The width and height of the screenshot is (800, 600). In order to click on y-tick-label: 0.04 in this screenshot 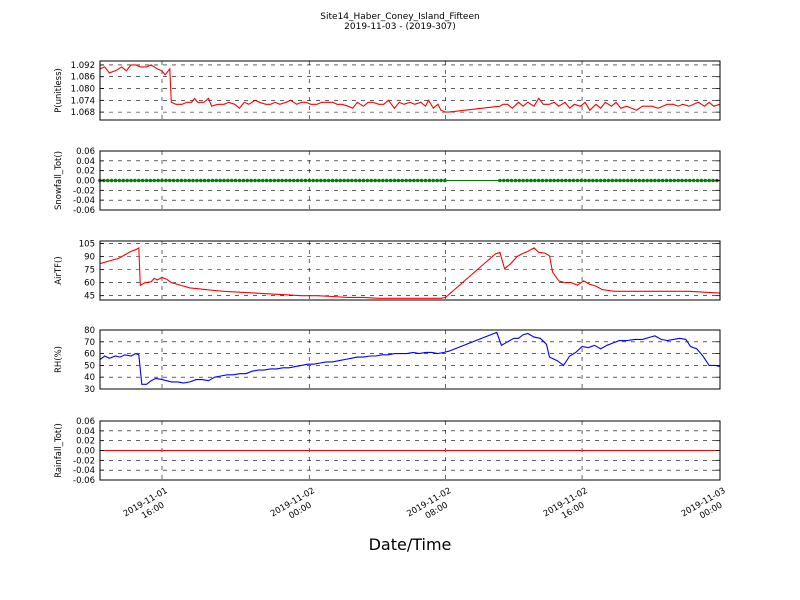, I will do `click(85, 432)`.